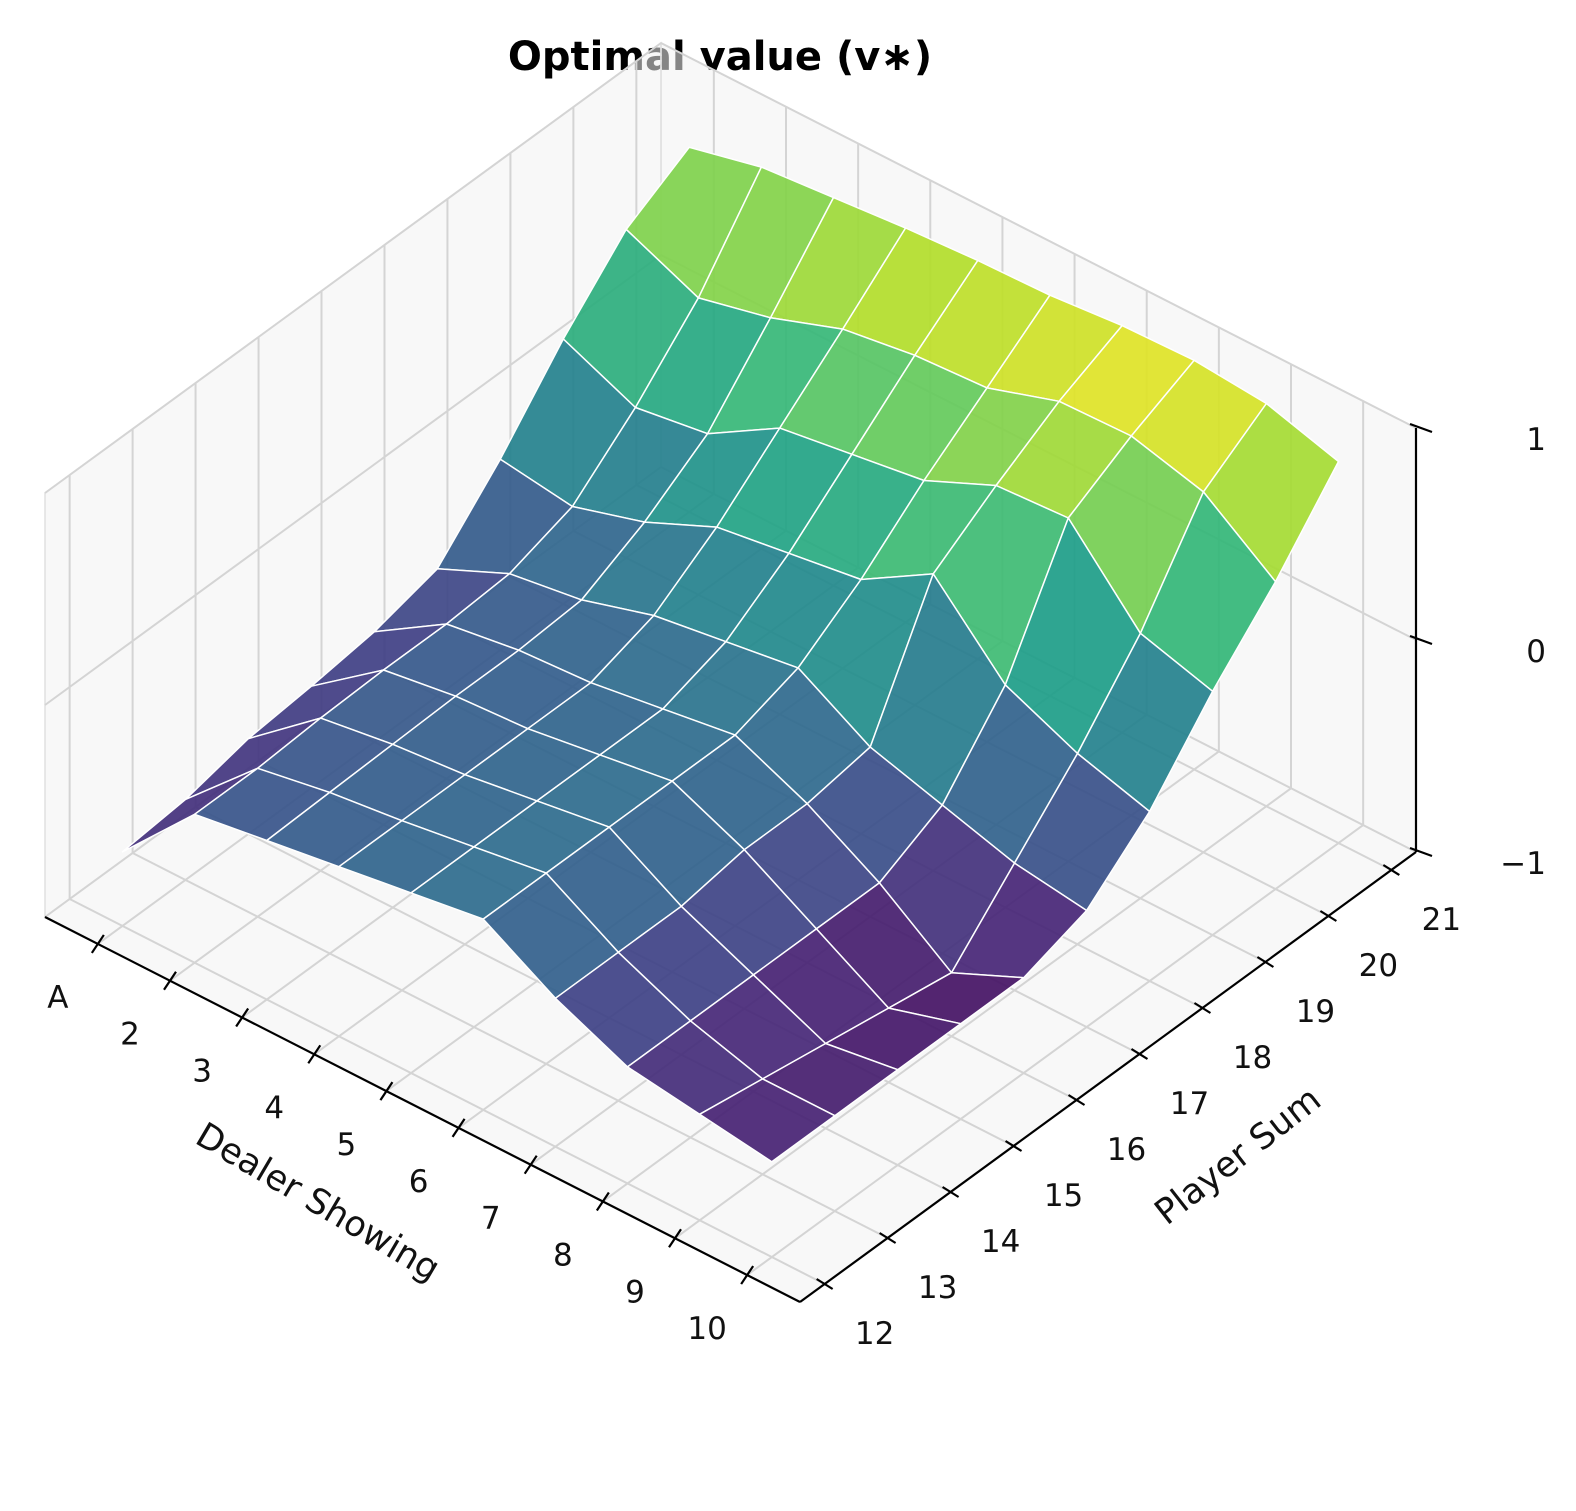  What do you see at coordinates (347, 1145) in the screenshot?
I see `x-tick-label: 5` at bounding box center [347, 1145].